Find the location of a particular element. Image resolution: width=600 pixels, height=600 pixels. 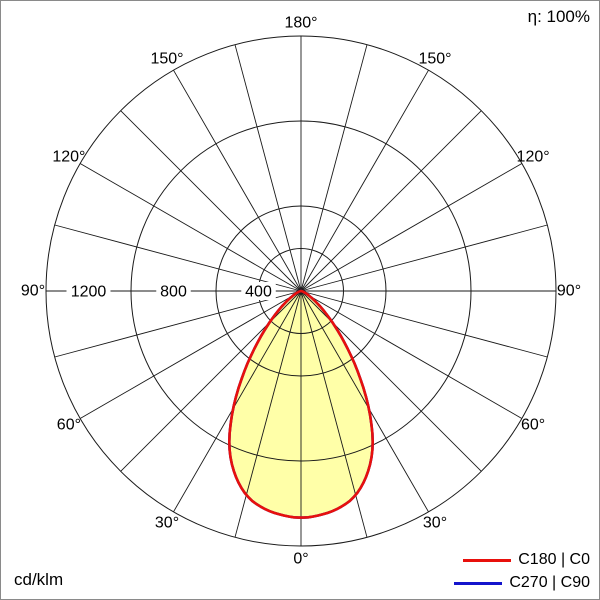

legend-label-c0: C180 | C0 is located at coordinates (554, 559).